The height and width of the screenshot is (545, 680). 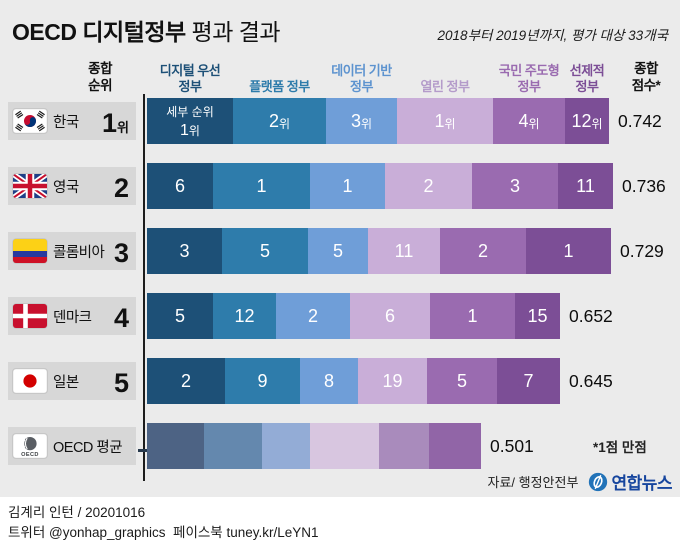 What do you see at coordinates (462, 381) in the screenshot?
I see `segment-4: 5` at bounding box center [462, 381].